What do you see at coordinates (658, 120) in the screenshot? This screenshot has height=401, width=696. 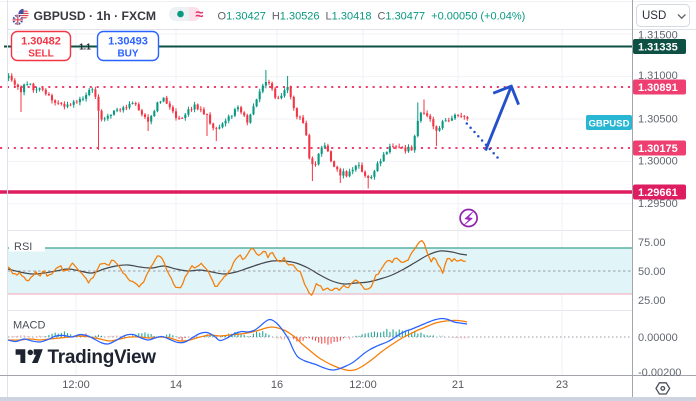 I see `svg-text: 1.30500` at bounding box center [658, 120].